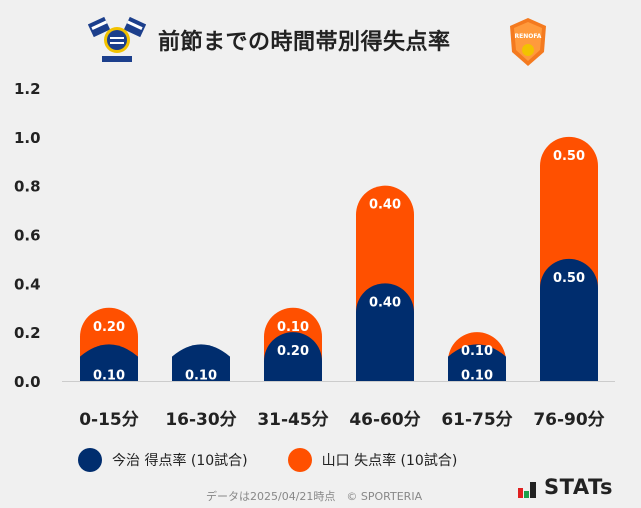 The width and height of the screenshot is (641, 508). What do you see at coordinates (200, 420) in the screenshot?
I see `x-tick-label: 16-30分` at bounding box center [200, 420].